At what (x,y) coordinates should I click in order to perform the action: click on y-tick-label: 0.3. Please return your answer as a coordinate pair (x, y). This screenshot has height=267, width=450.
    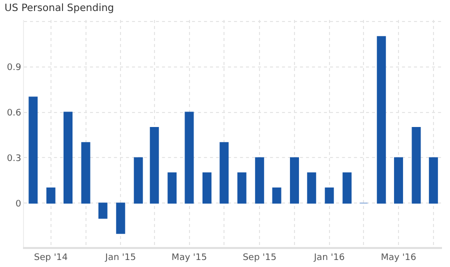
    Looking at the image, I should click on (14, 159).